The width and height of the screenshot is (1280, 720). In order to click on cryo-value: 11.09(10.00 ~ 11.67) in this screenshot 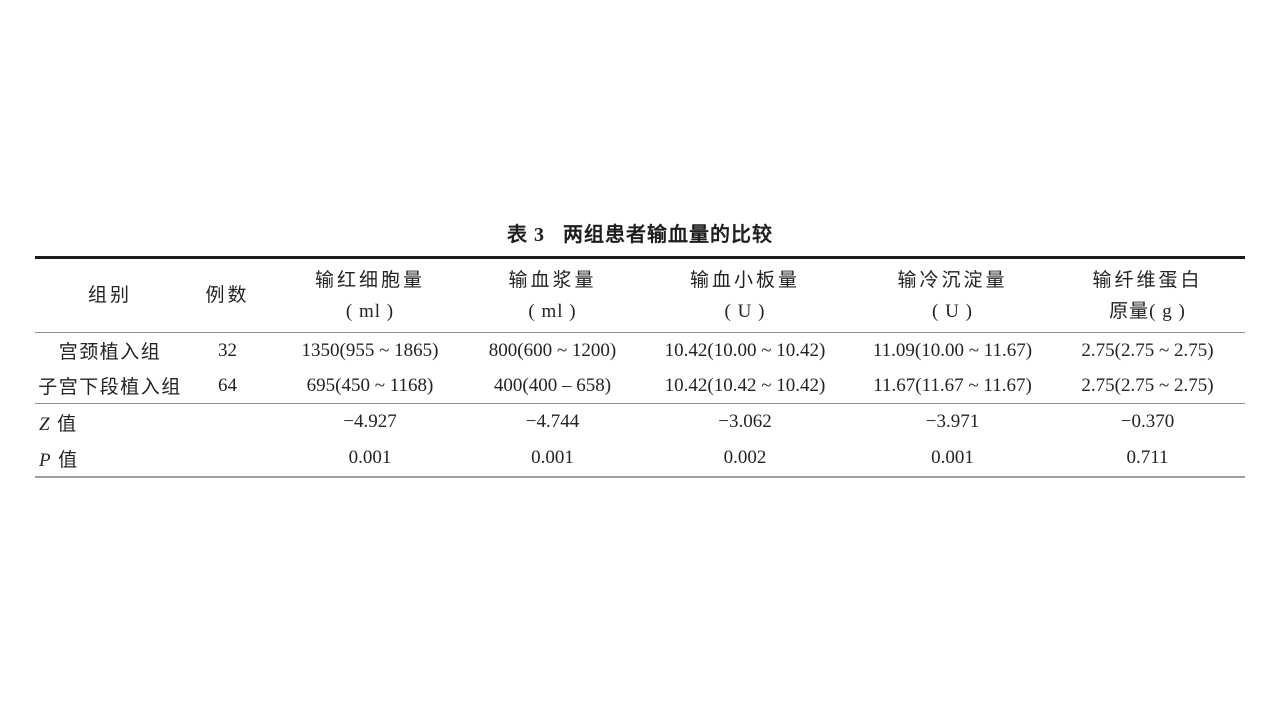, I will do `click(952, 350)`.